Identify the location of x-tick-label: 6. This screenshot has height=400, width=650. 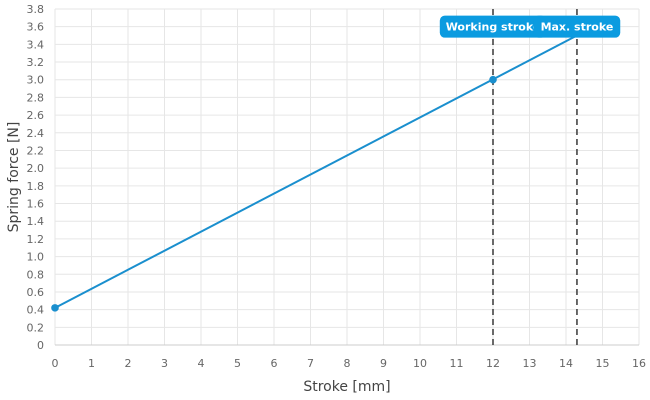
(274, 363).